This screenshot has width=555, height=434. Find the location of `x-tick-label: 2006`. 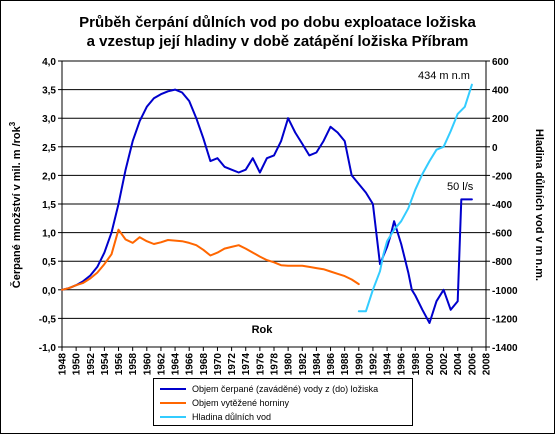

x-tick-label: 2006 is located at coordinates (472, 364).